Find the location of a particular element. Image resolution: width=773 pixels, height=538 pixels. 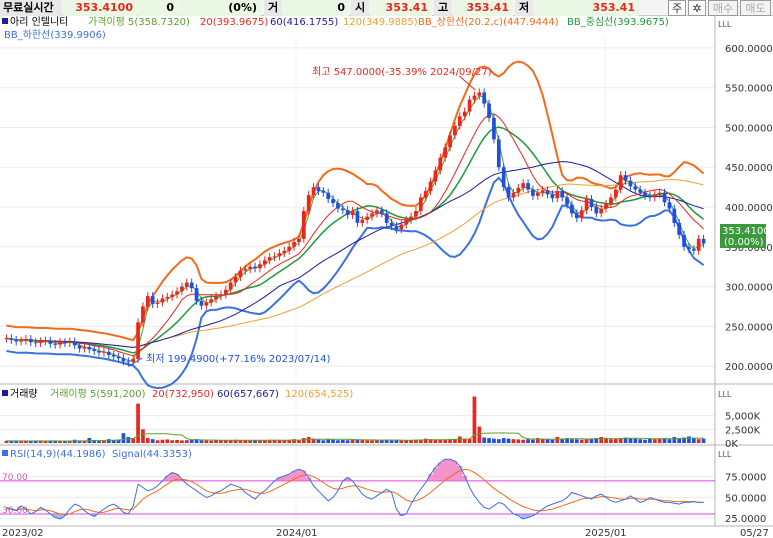

y-tick-label: 75.0000 is located at coordinates (745, 478).